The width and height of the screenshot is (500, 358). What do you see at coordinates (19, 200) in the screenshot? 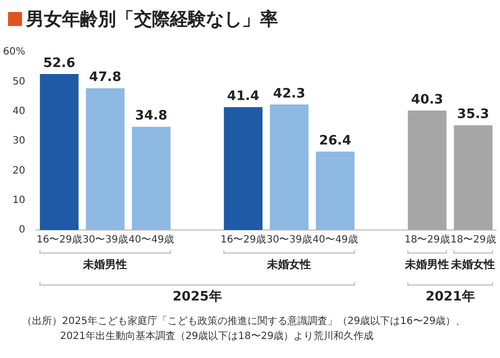
I see `y-tick-label: 10` at bounding box center [19, 200].